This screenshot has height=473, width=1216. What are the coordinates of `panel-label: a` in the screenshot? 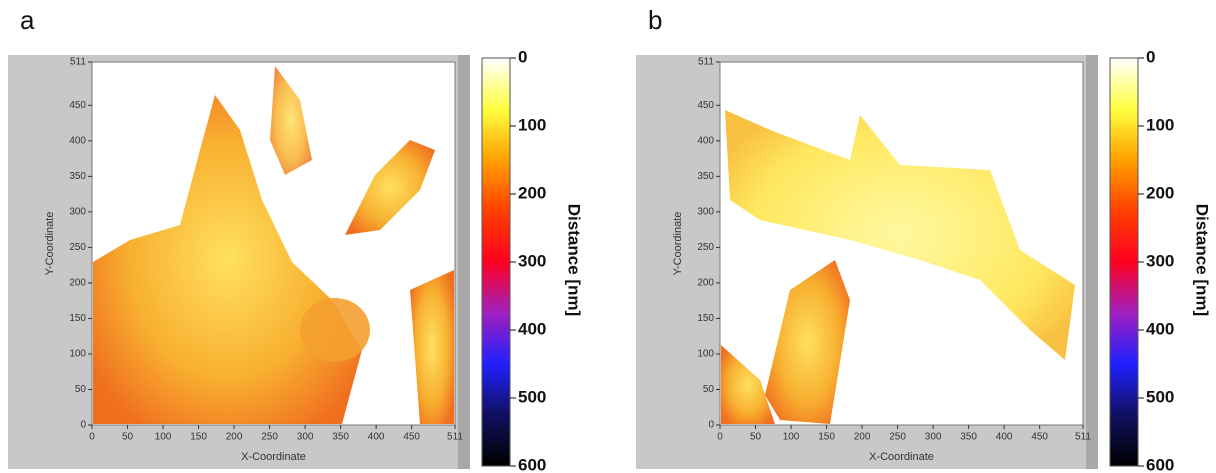 It's located at (27, 20).